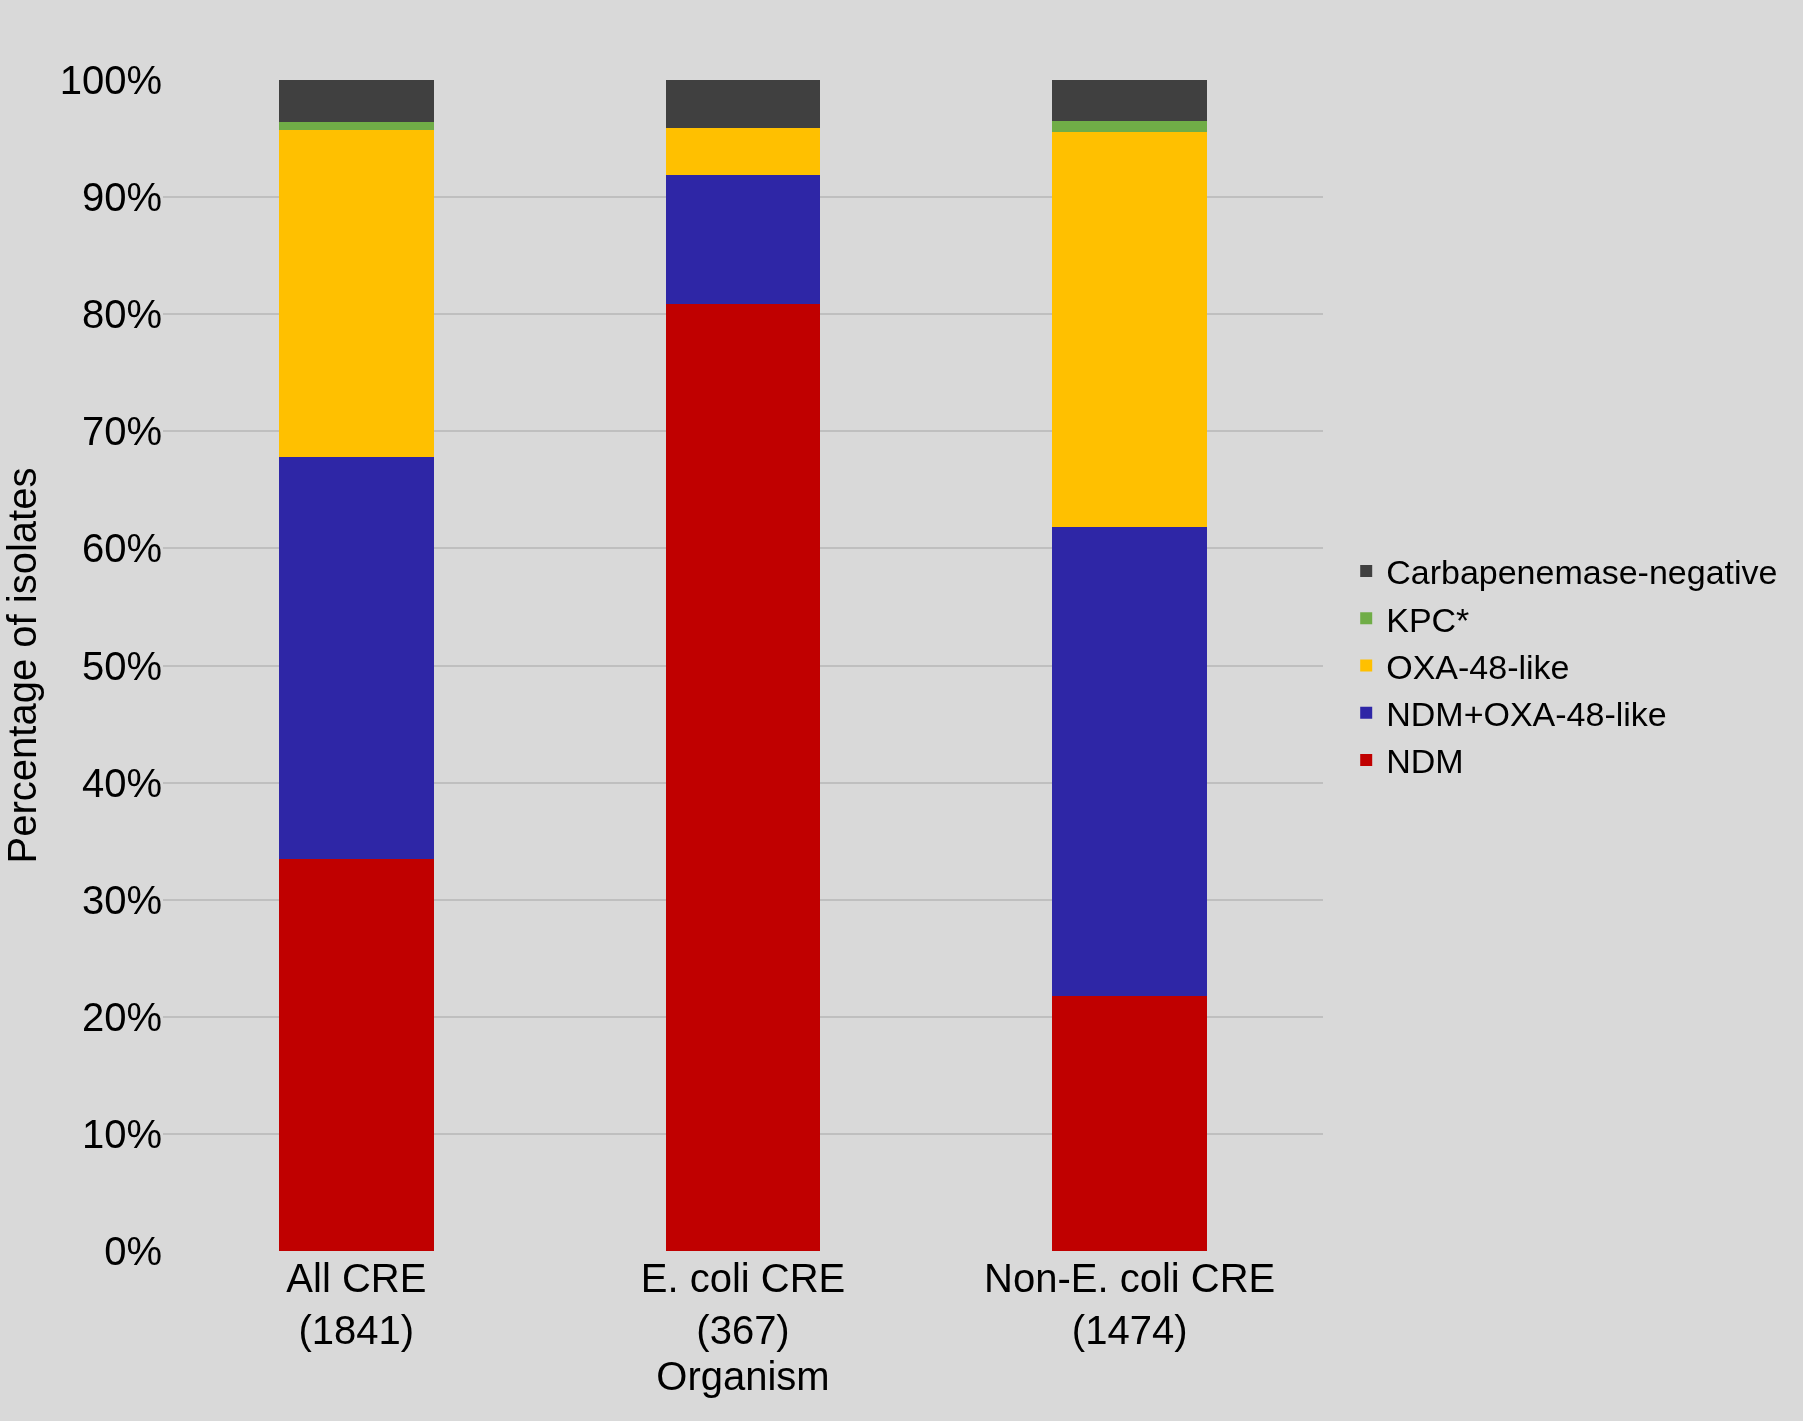 This screenshot has height=1421, width=1803. I want to click on y-tick-label: 100%, so click(110, 80).